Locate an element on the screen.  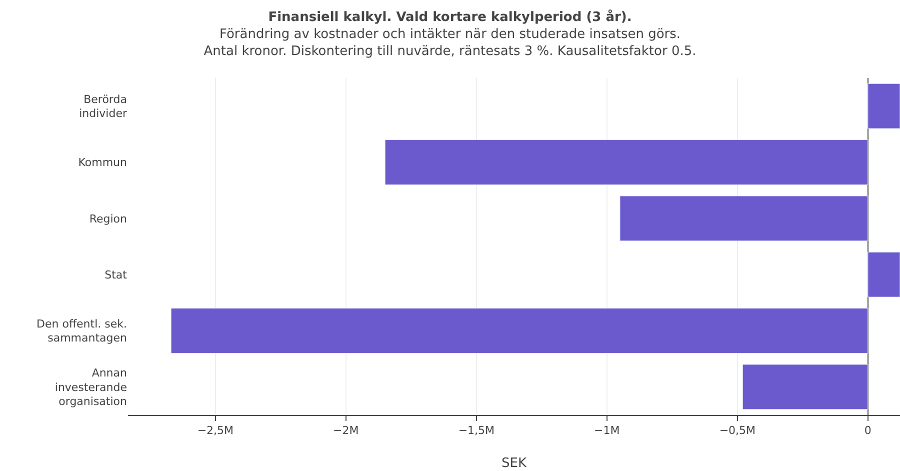
x-tick-label: −0,5M is located at coordinates (737, 431).